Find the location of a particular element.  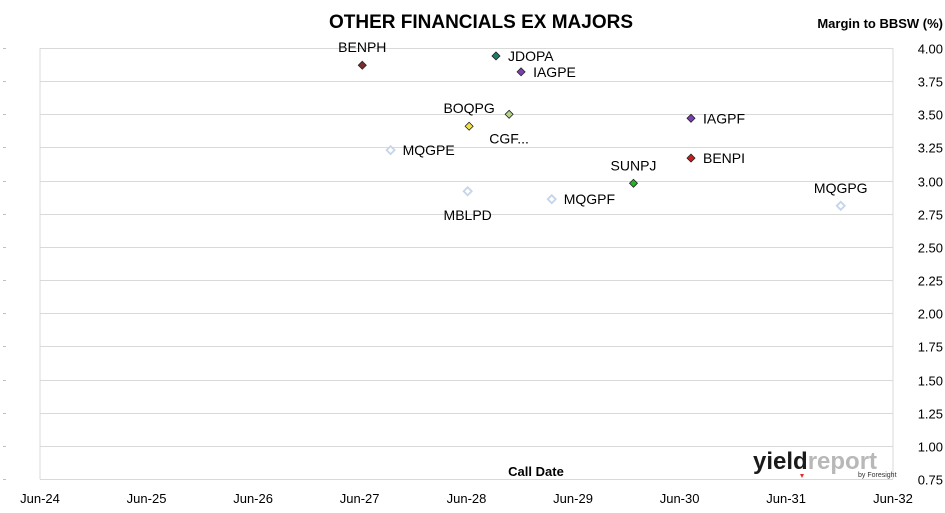

x-tick-label: Jun-28 is located at coordinates (467, 498).